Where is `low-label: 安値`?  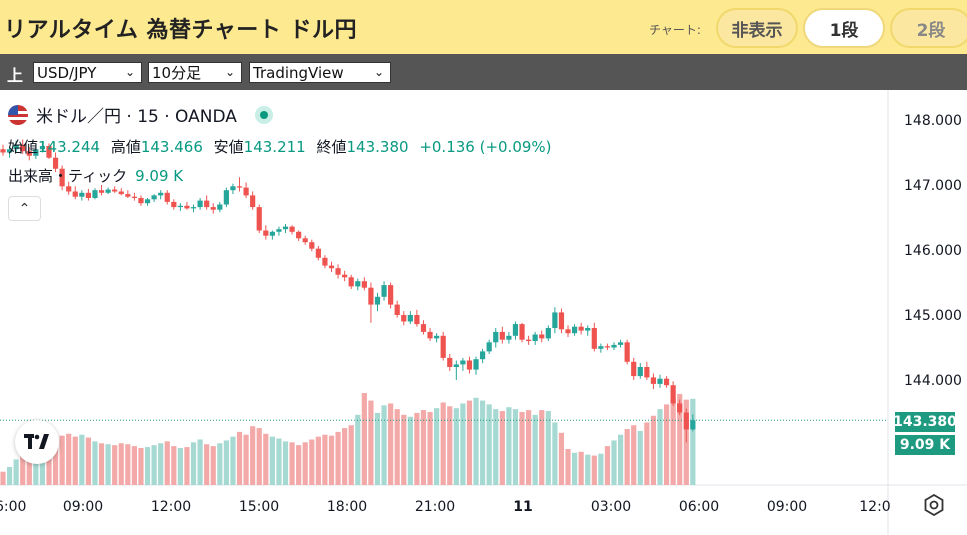
low-label: 安値 is located at coordinates (228, 147).